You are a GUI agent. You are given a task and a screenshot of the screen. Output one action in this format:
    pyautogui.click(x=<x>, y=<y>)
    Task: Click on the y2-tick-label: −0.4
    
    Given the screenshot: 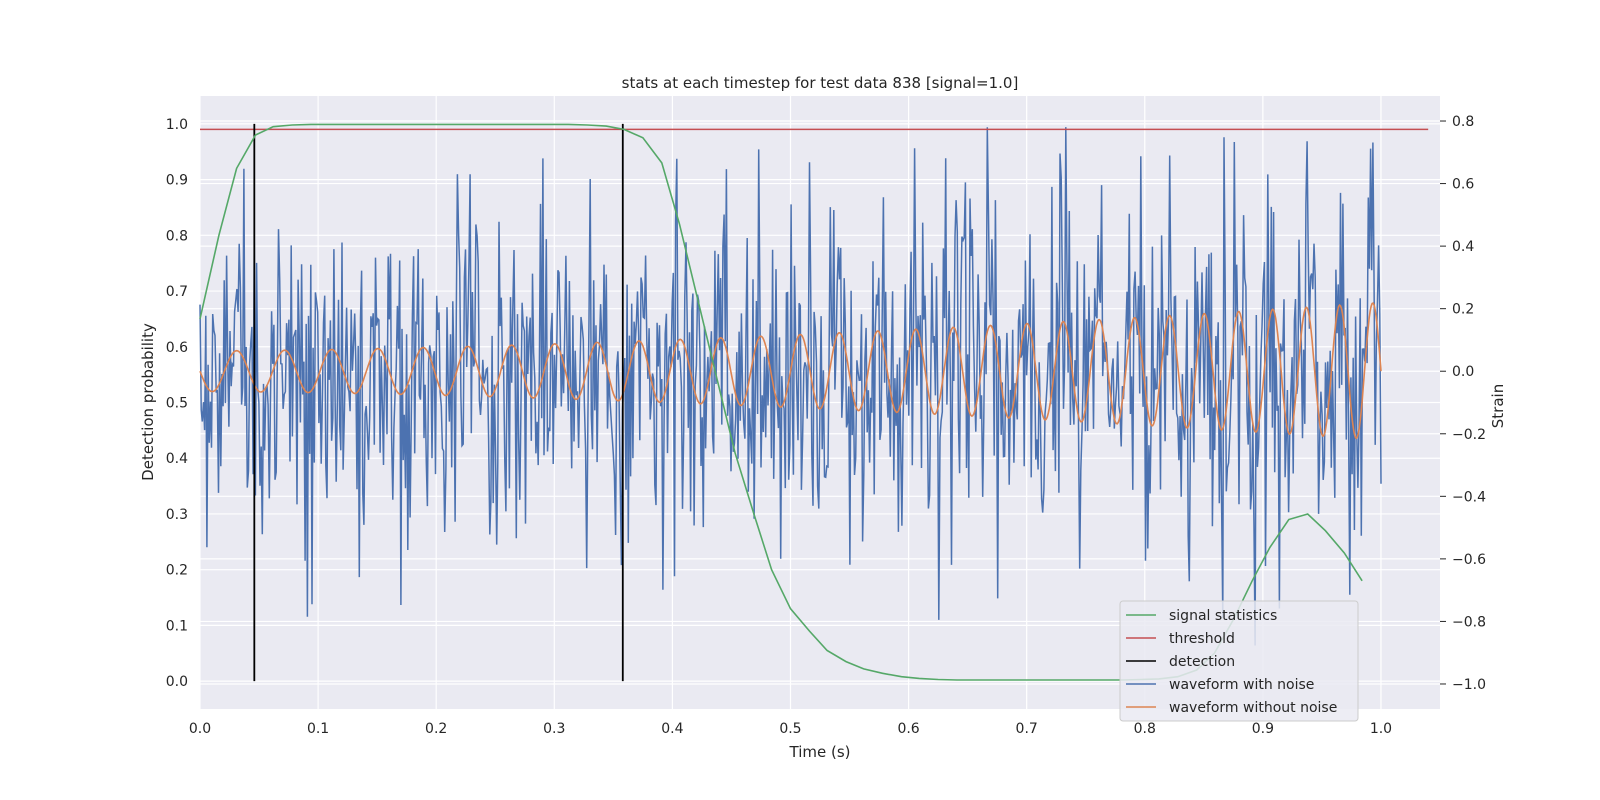 What is the action you would take?
    pyautogui.click(x=1469, y=497)
    